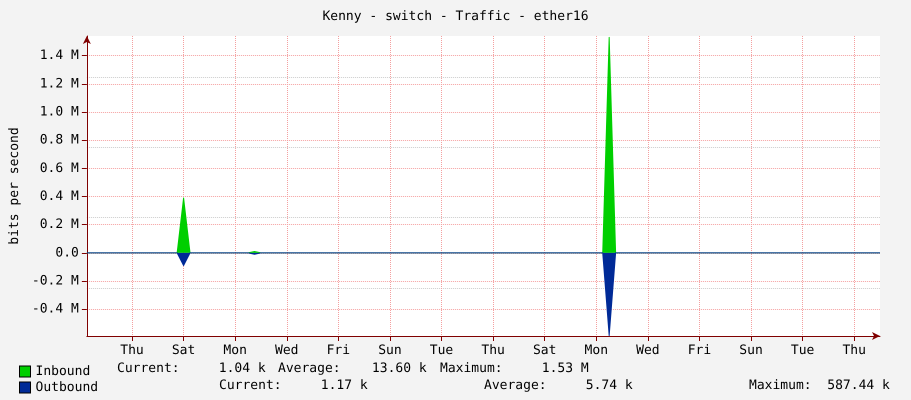 The width and height of the screenshot is (911, 400). Describe the element at coordinates (514, 368) in the screenshot. I see `text: Maximum: 1.53 M` at that location.